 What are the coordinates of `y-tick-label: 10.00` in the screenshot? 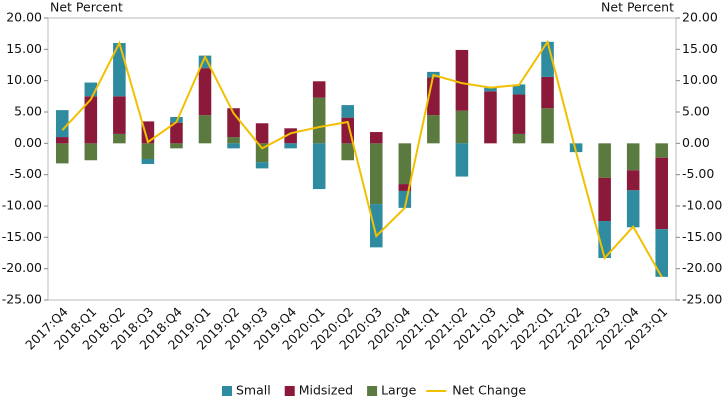 It's located at (24, 79).